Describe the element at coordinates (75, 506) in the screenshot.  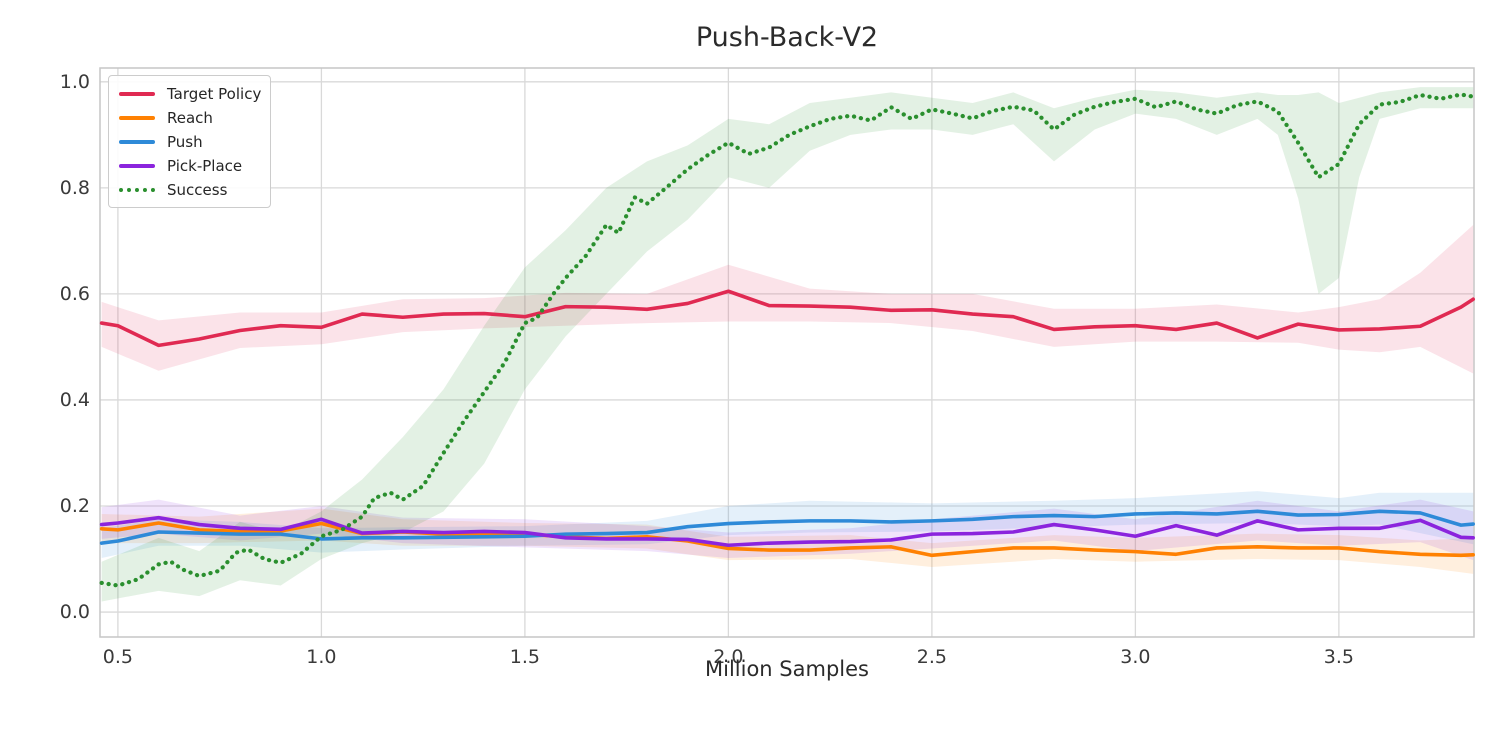
I see `y-tick-label: 0.2` at that location.